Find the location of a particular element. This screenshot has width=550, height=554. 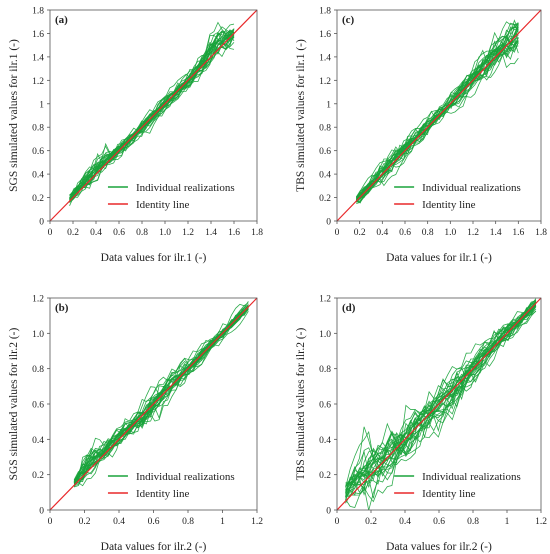

realizations-group is located at coordinates (441, 404).